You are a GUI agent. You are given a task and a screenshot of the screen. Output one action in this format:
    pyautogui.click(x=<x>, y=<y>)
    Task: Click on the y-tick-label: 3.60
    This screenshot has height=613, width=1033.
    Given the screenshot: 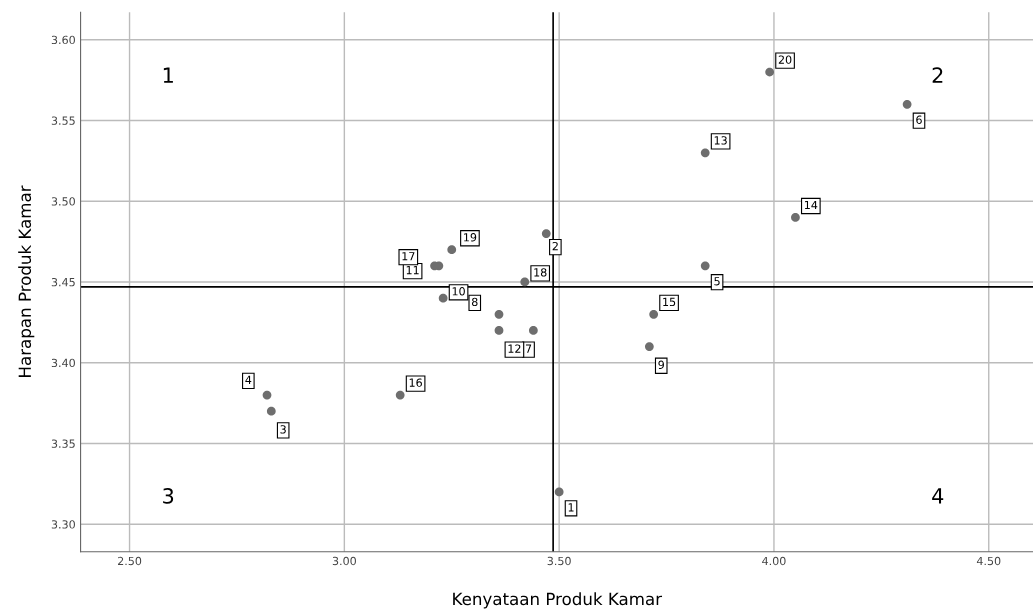 What is the action you would take?
    pyautogui.click(x=63, y=40)
    